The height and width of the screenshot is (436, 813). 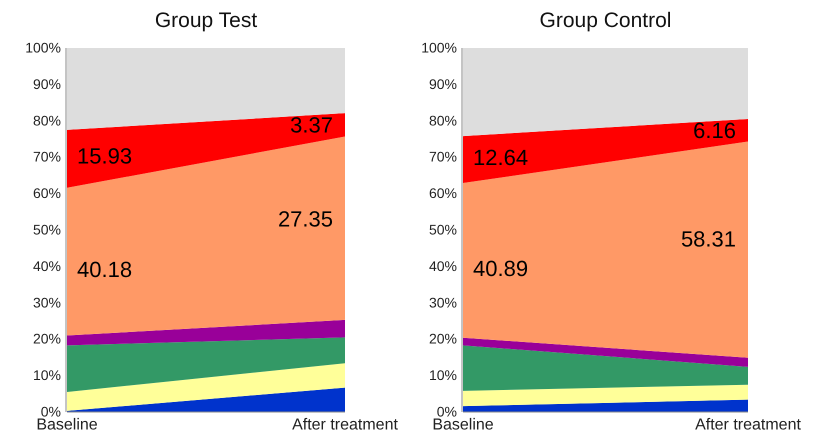 I want to click on annotation: 12.64, so click(x=500, y=157).